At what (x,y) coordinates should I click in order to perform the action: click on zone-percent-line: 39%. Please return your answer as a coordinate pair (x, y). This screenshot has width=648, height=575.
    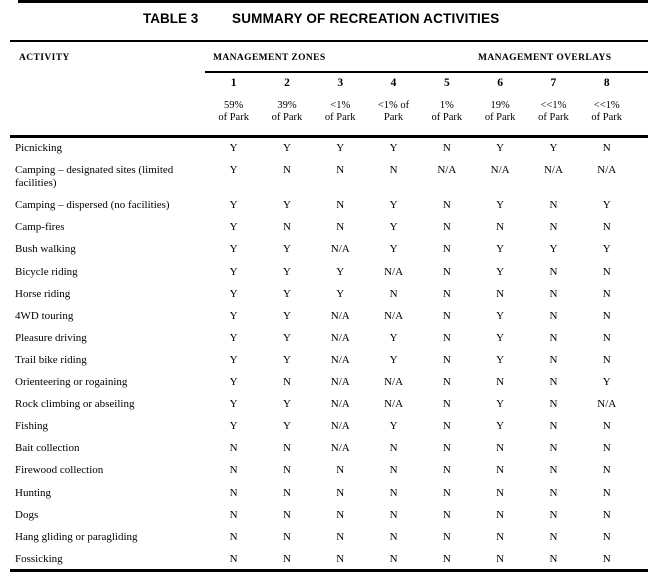
    Looking at the image, I should click on (287, 105).